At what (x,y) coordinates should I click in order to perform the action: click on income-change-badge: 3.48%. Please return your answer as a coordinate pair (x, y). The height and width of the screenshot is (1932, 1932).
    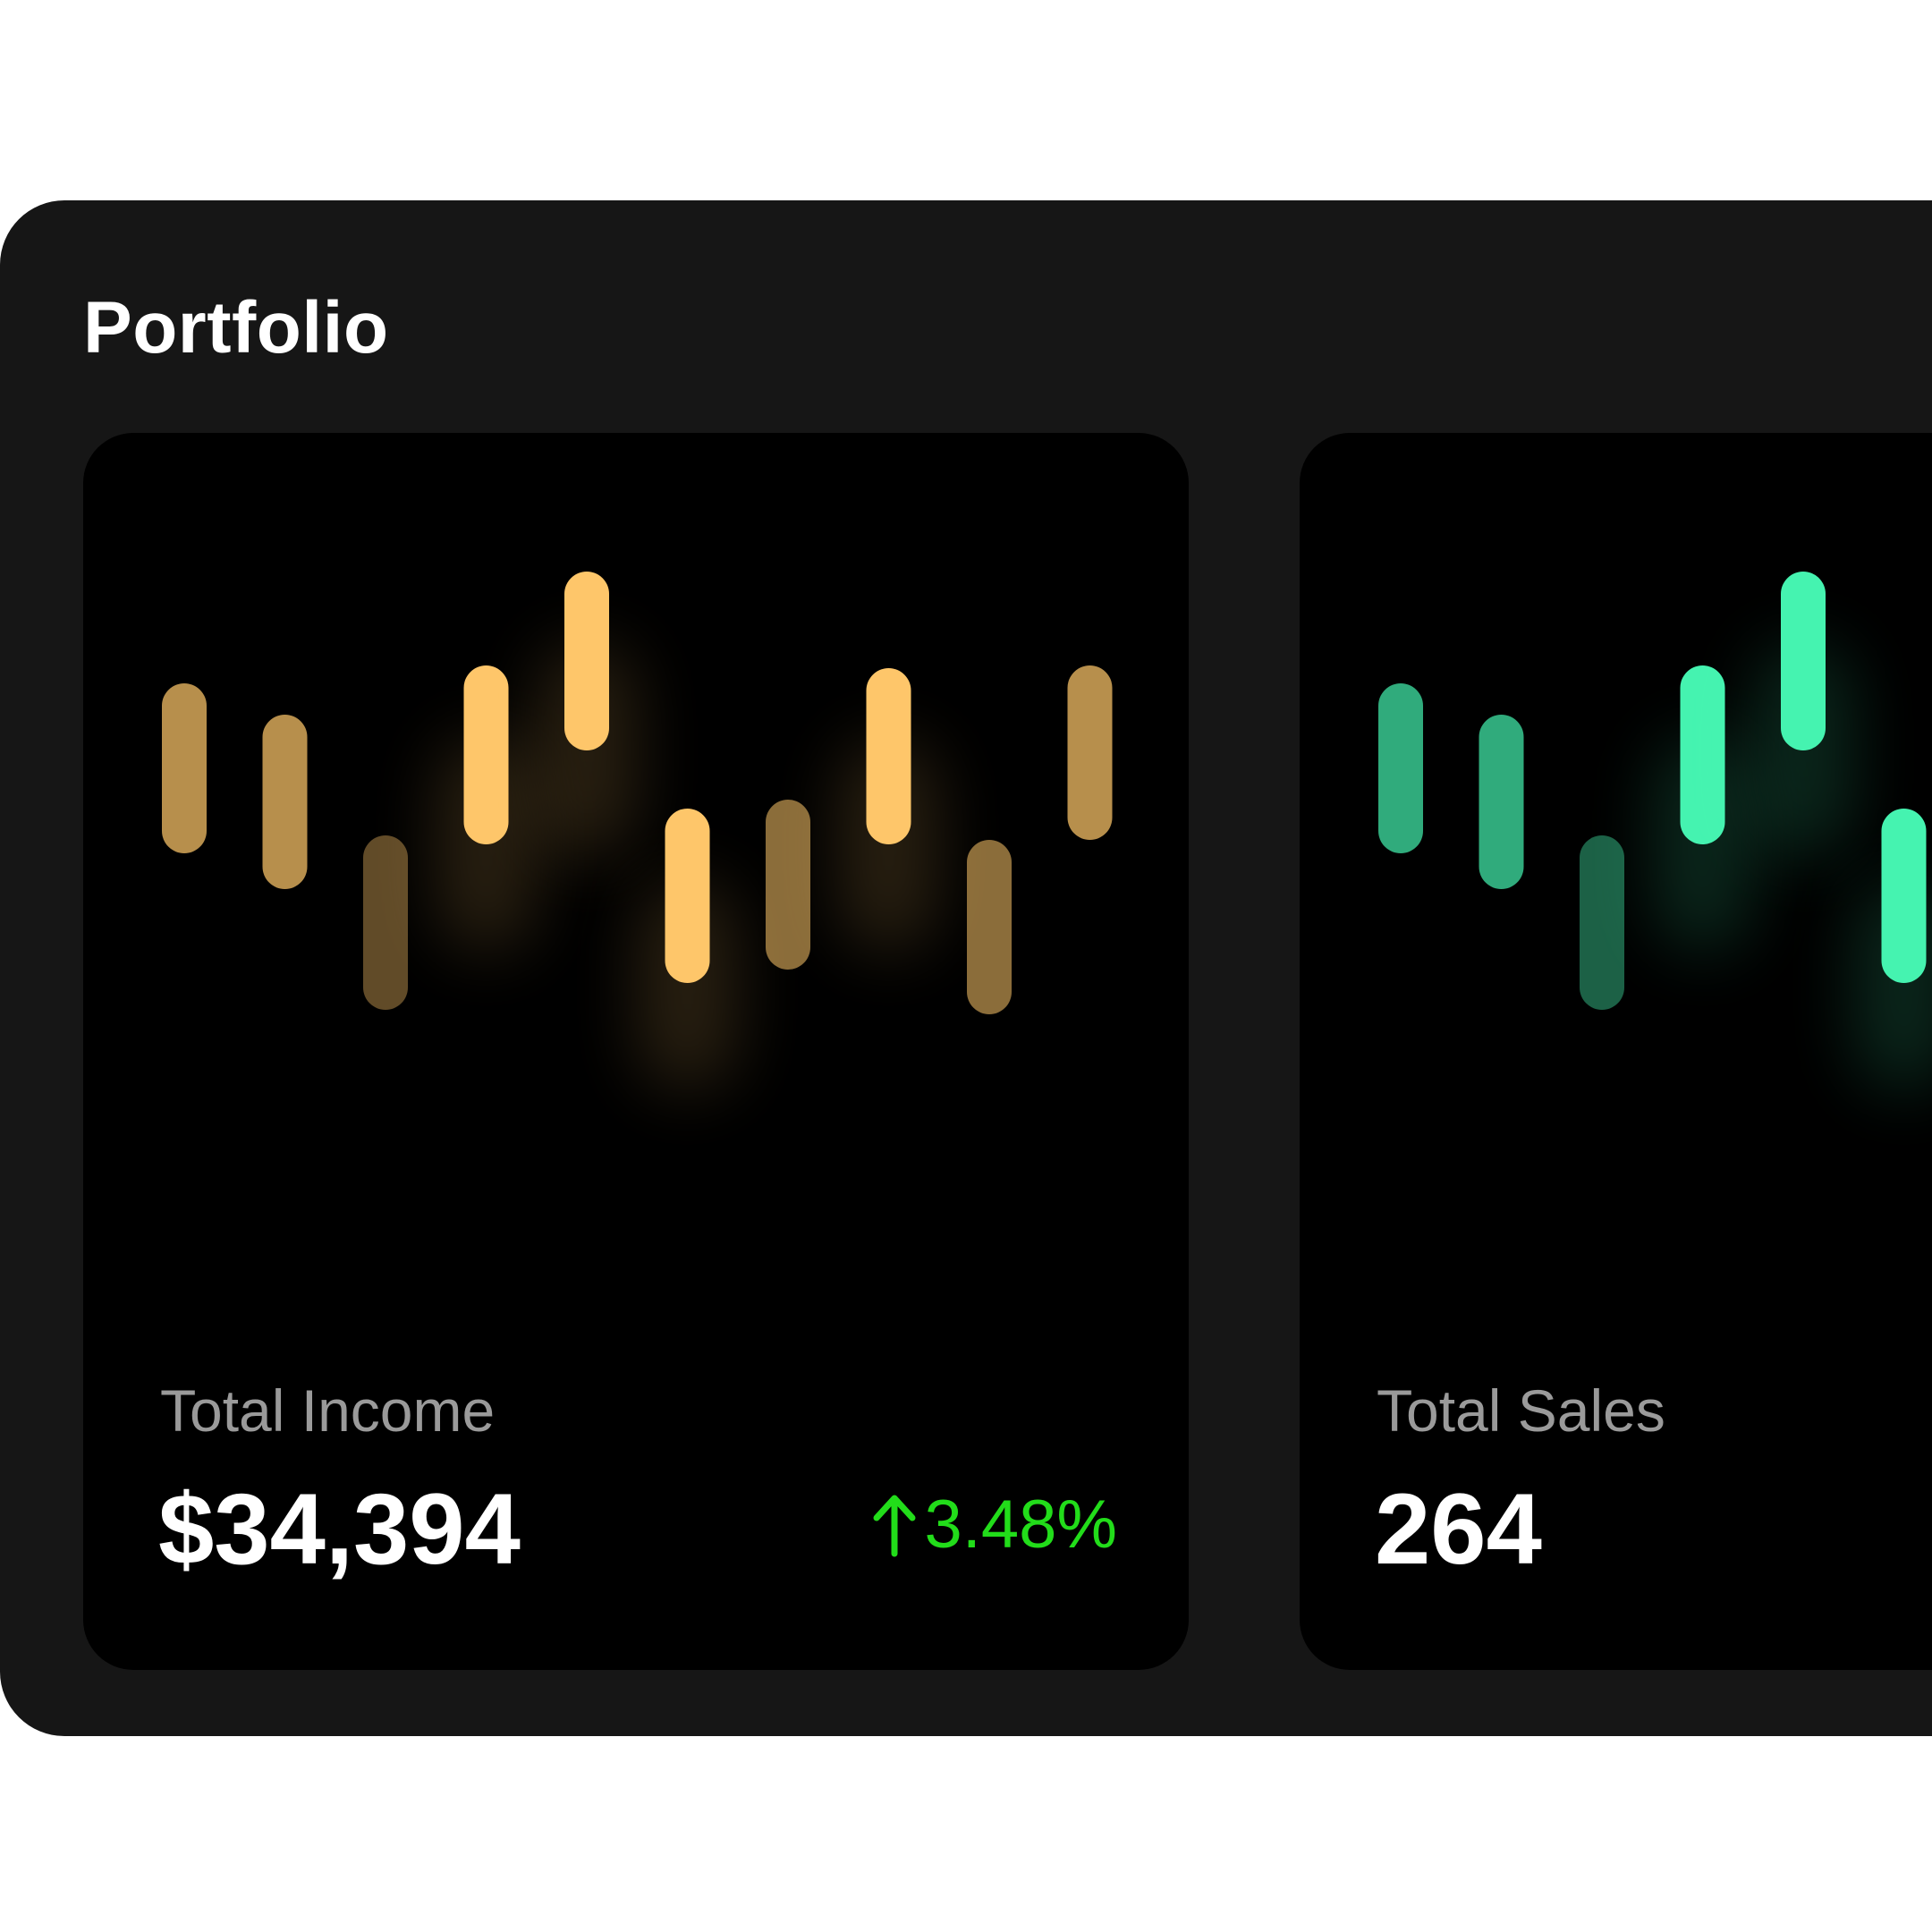
    Looking at the image, I should click on (995, 1525).